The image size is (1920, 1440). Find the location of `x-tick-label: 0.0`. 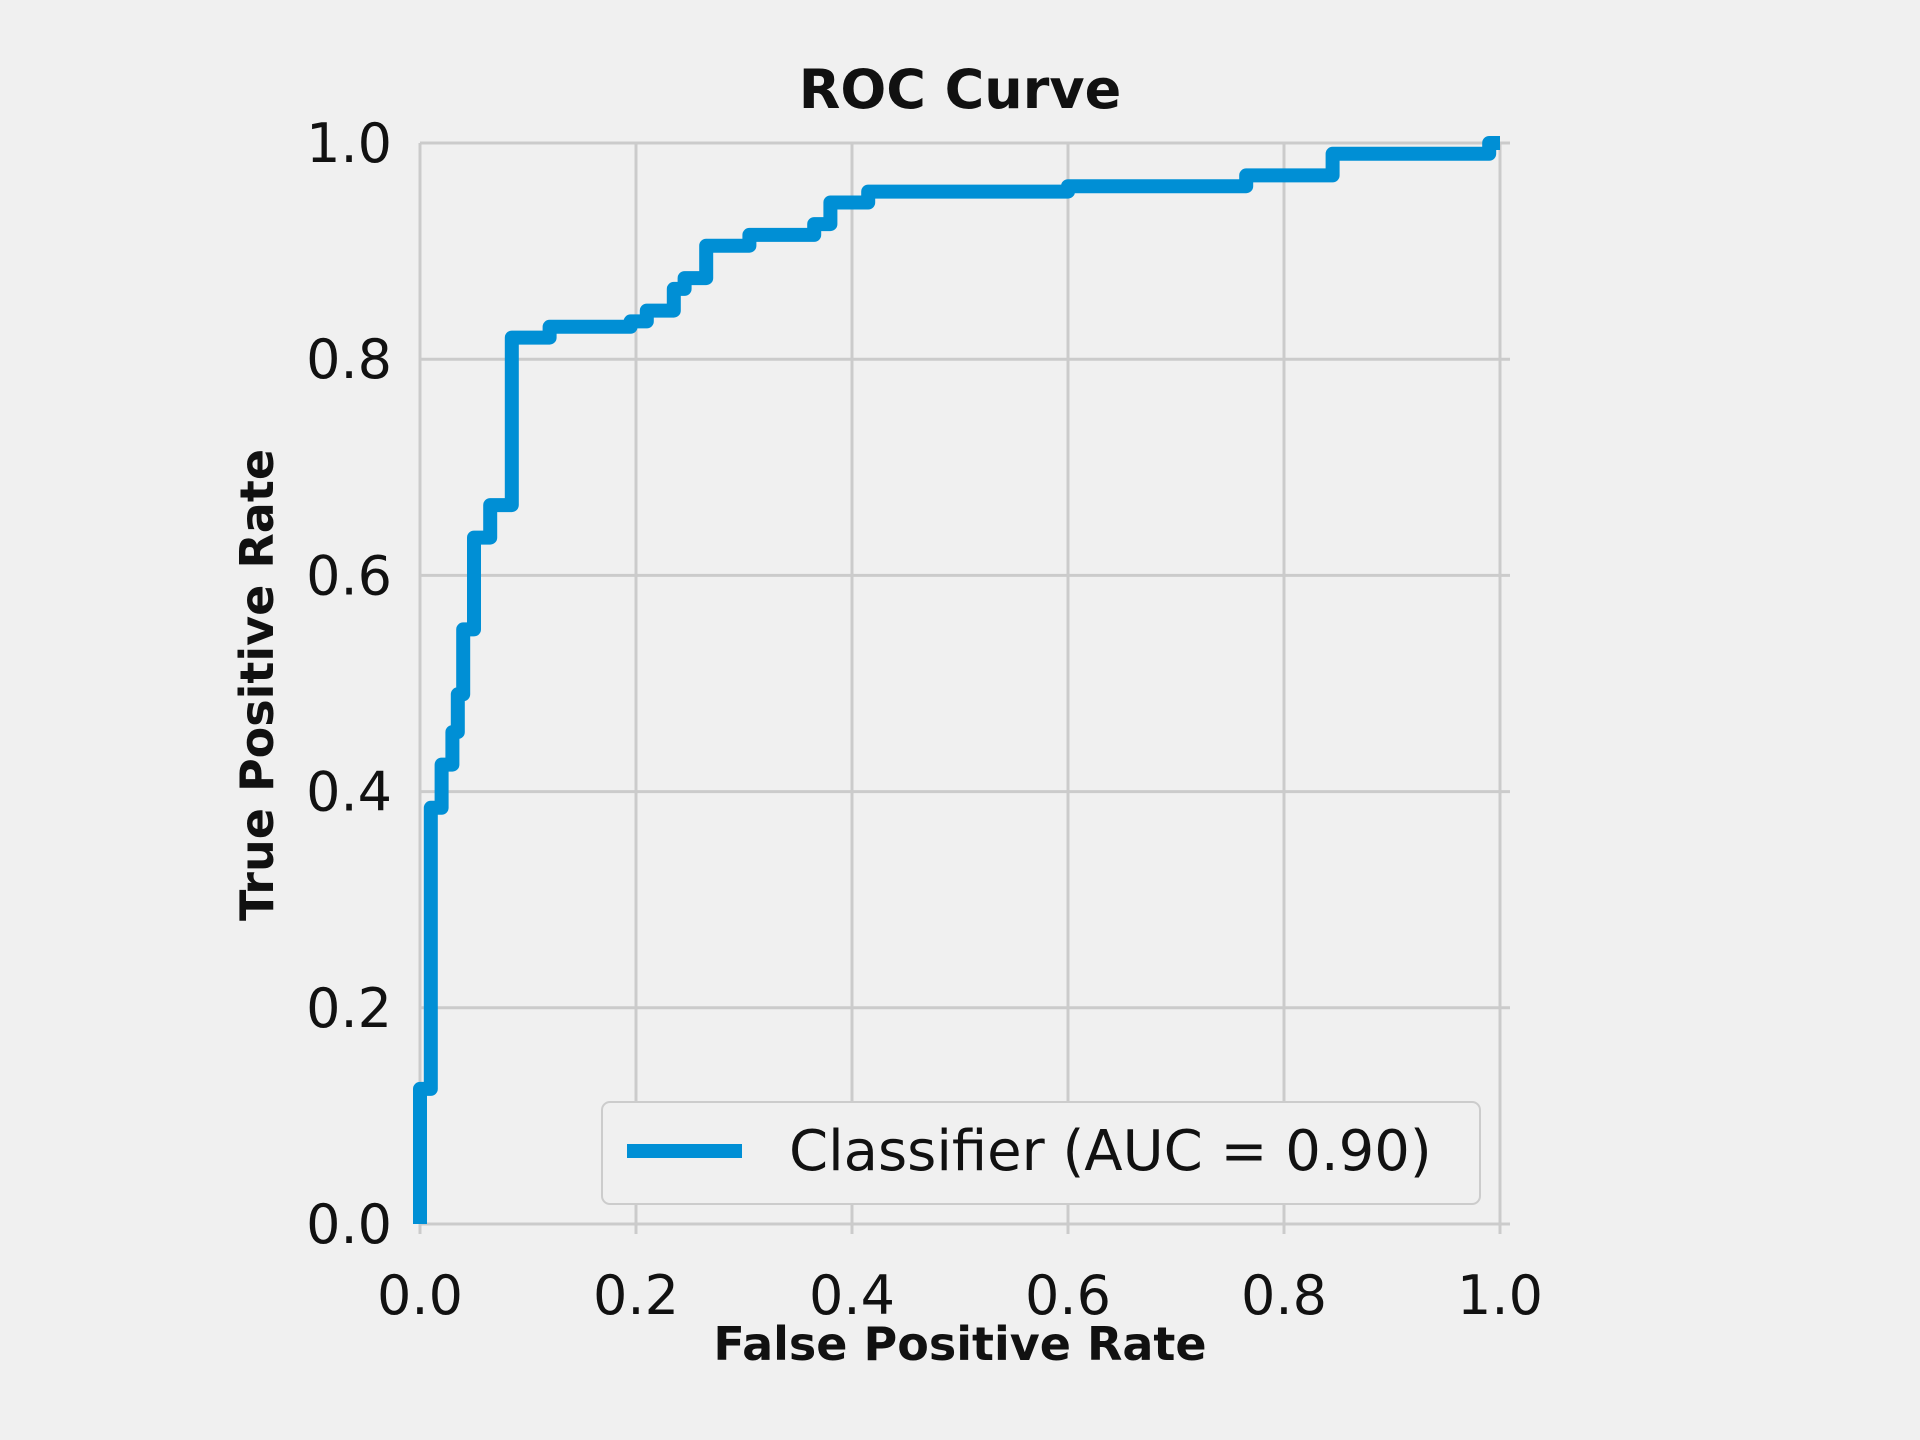

x-tick-label: 0.0 is located at coordinates (420, 1295).